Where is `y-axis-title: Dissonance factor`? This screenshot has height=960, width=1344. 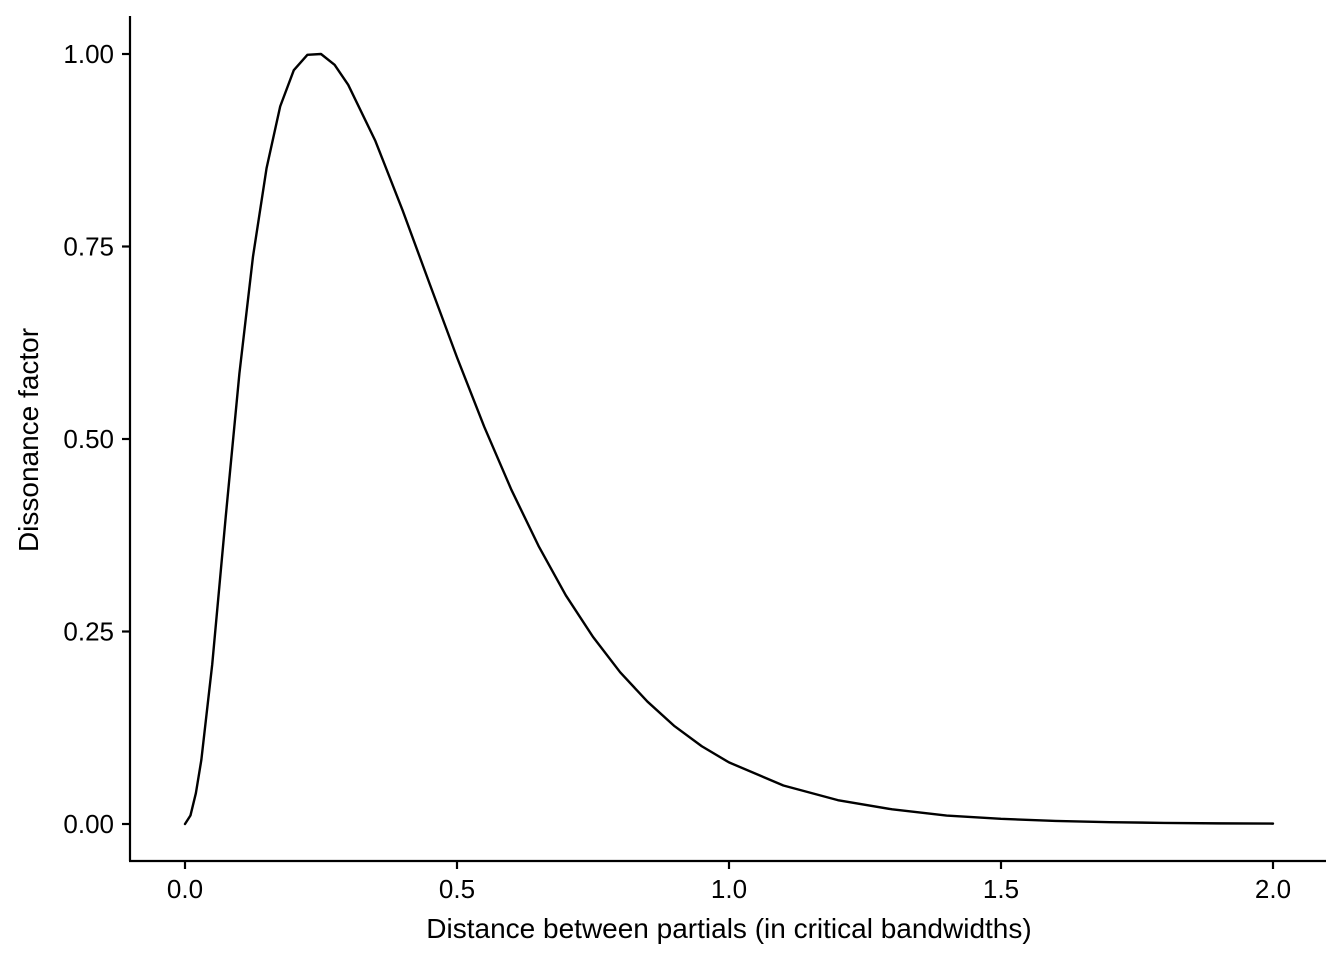
y-axis-title: Dissonance factor is located at coordinates (28, 440).